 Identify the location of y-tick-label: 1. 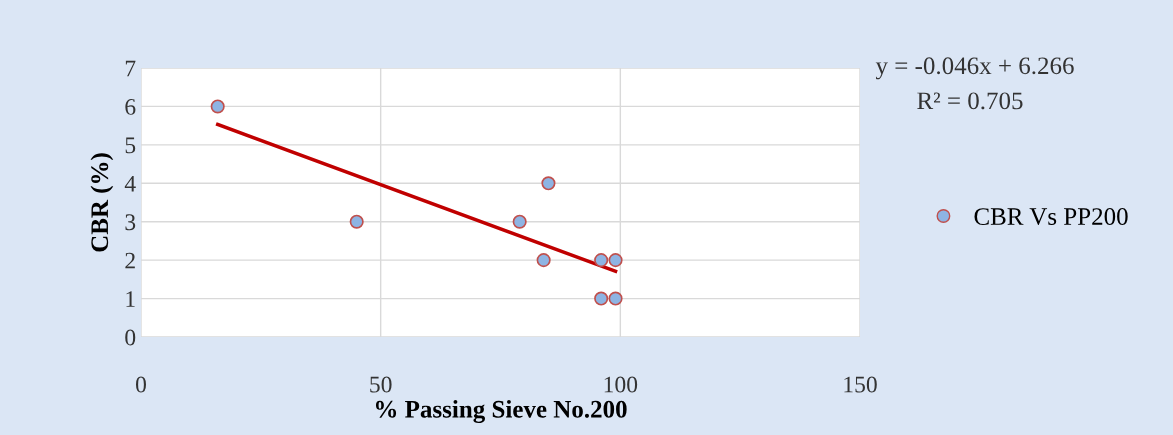
(130, 299).